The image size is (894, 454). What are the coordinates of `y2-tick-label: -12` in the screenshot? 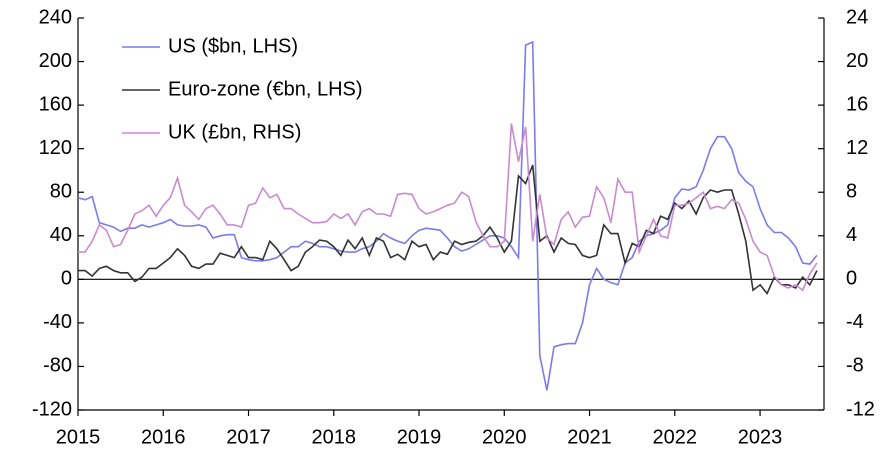 It's located at (860, 409).